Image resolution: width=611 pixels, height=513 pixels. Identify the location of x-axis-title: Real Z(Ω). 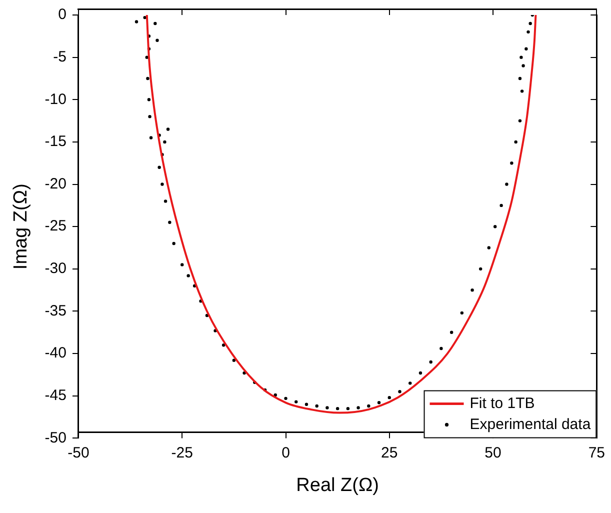
(337, 485).